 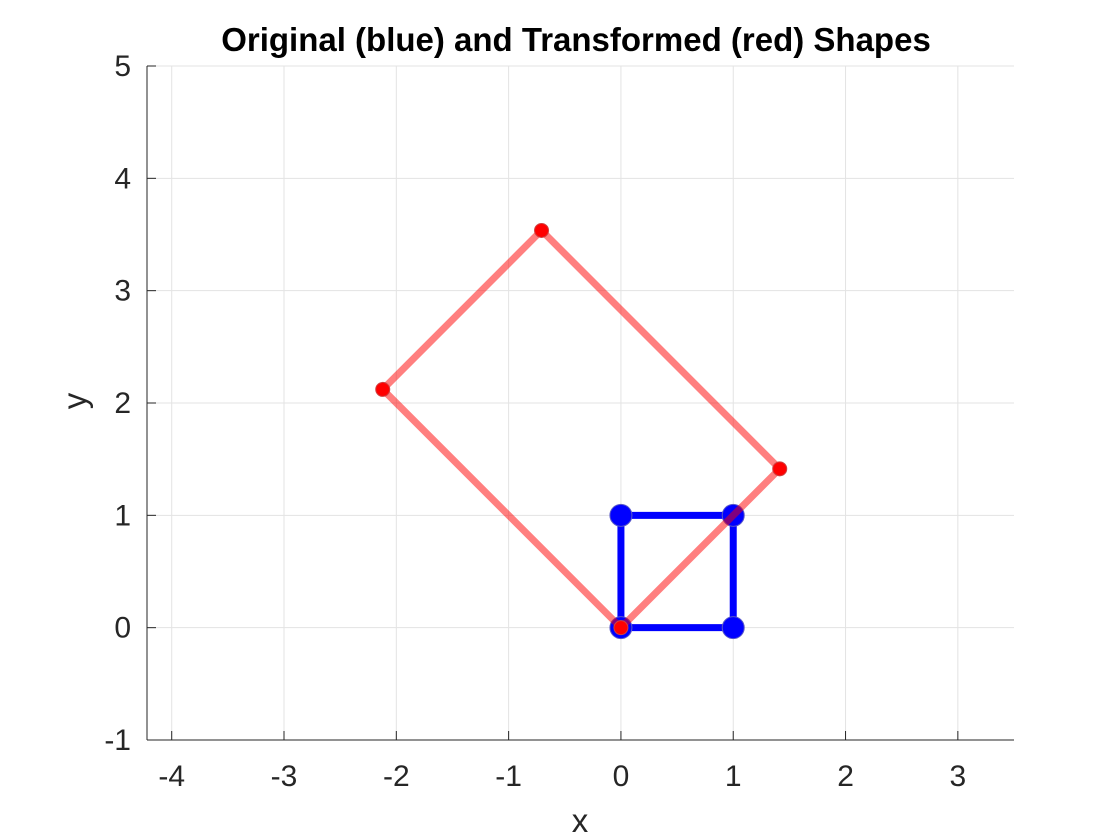 I want to click on y-tick-label: 4, so click(x=122, y=178).